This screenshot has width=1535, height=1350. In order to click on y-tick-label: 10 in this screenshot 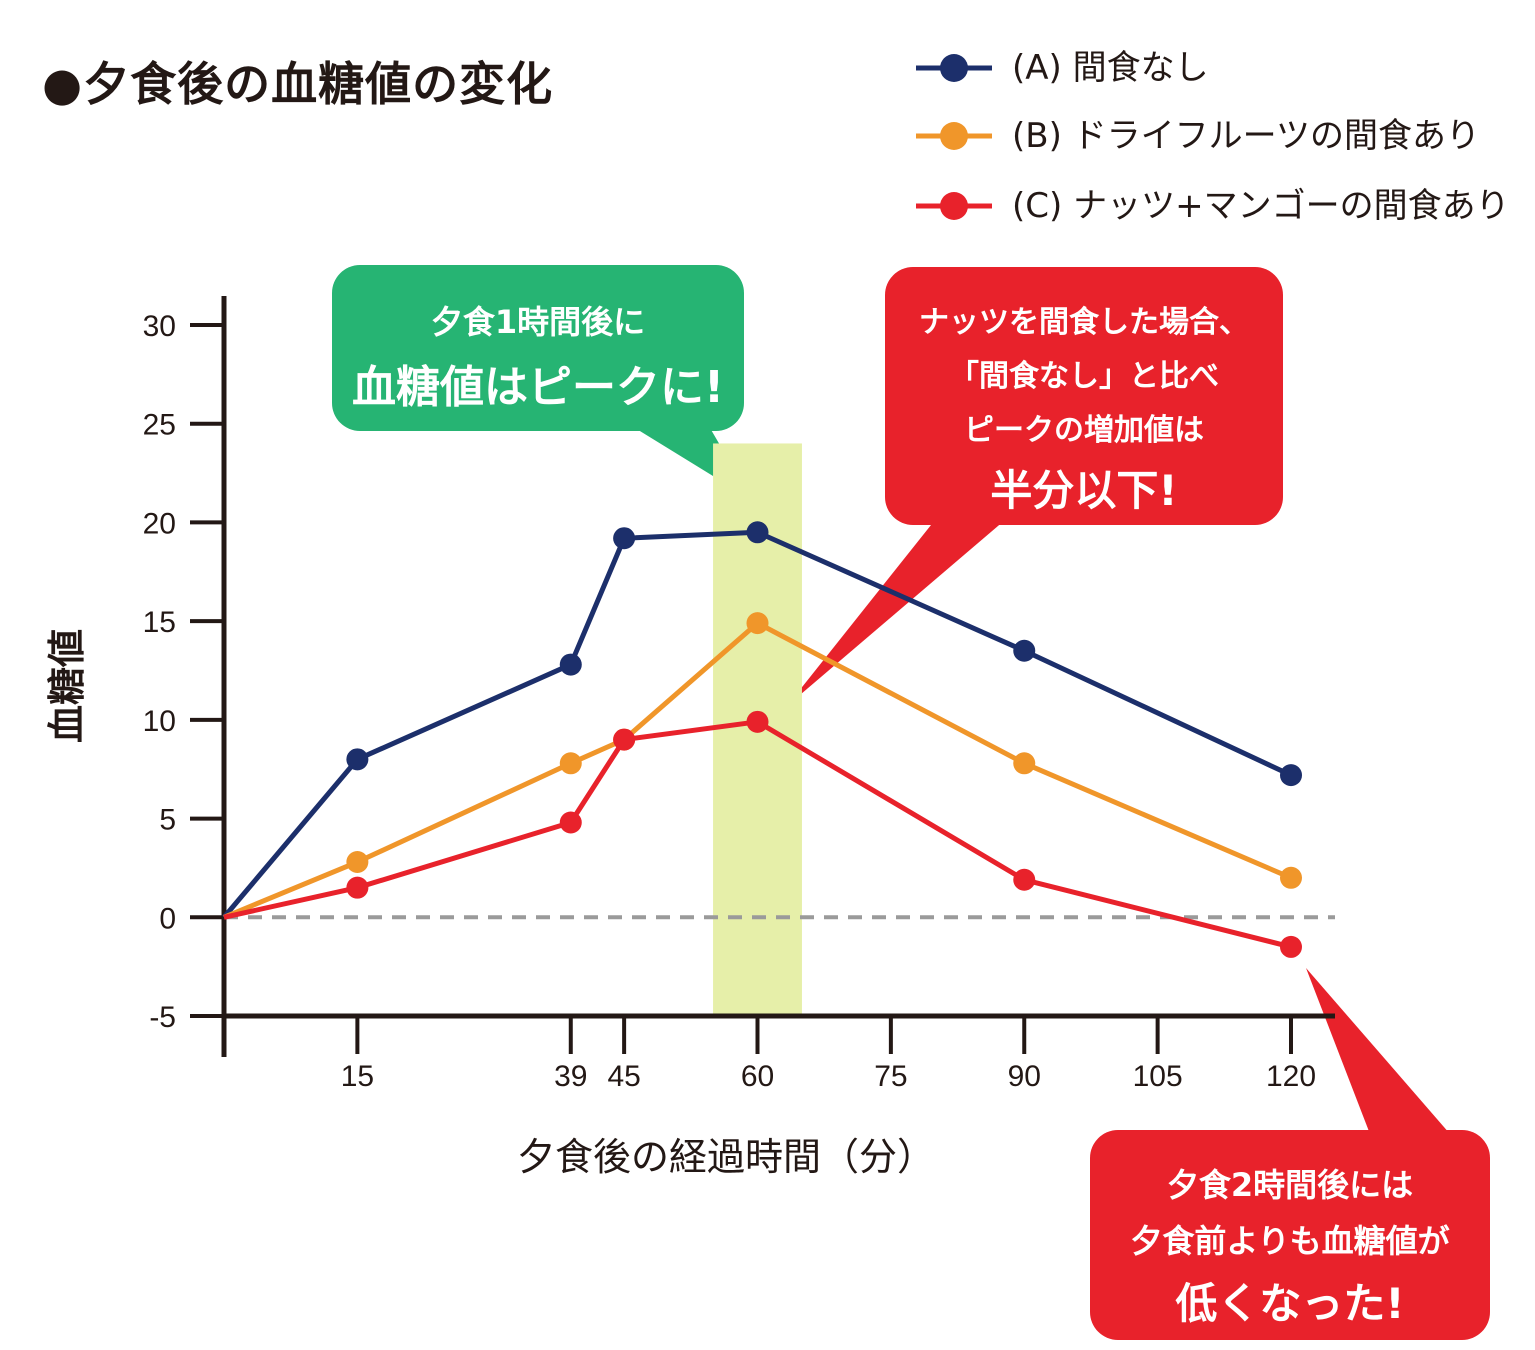, I will do `click(159, 721)`.